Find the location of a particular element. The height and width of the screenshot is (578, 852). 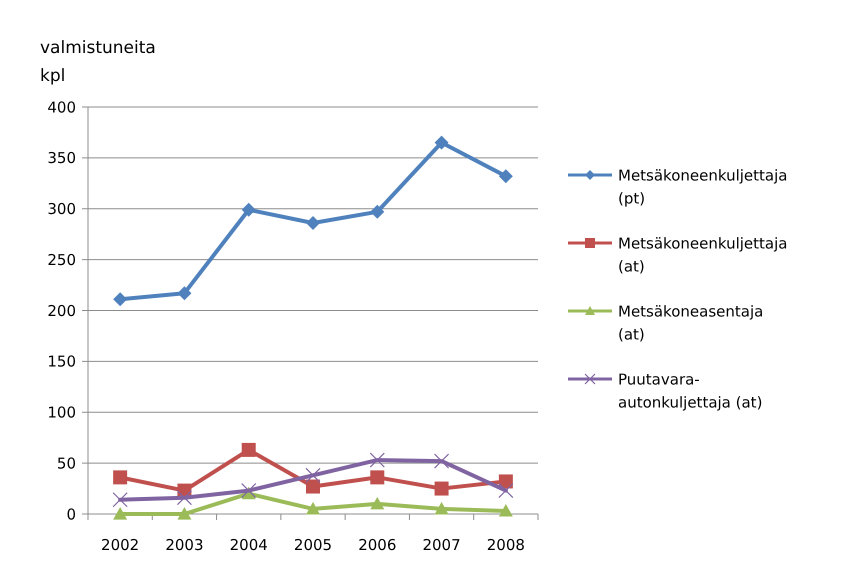

y-tick-label: 300 is located at coordinates (61, 209).